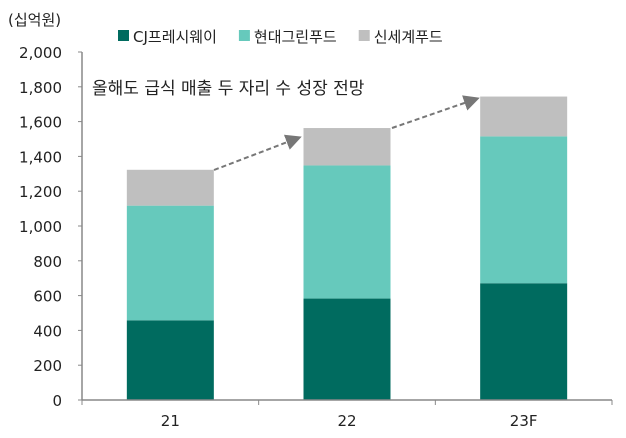 The width and height of the screenshot is (626, 438). Describe the element at coordinates (40, 192) in the screenshot. I see `y-tick-label: 1,200` at that location.